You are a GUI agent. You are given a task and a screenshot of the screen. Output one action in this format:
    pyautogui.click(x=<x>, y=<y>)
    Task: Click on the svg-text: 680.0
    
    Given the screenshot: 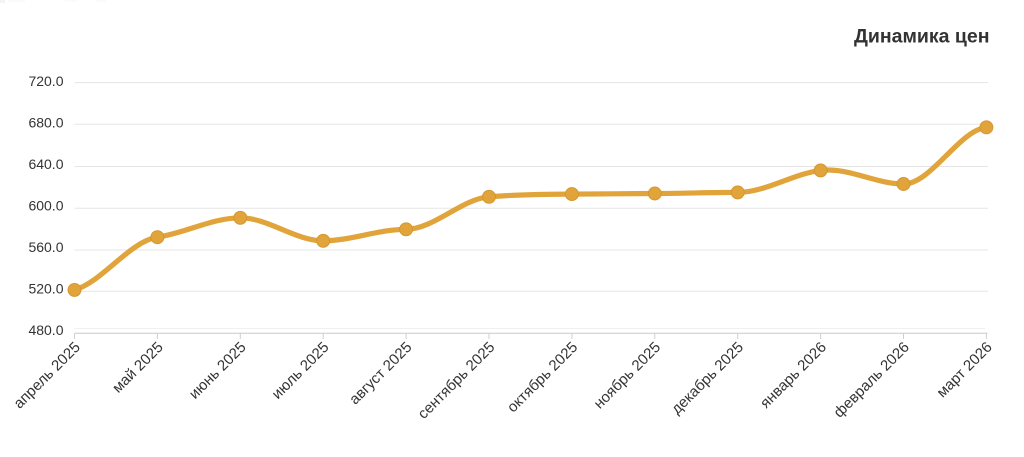 What is the action you would take?
    pyautogui.click(x=45, y=123)
    